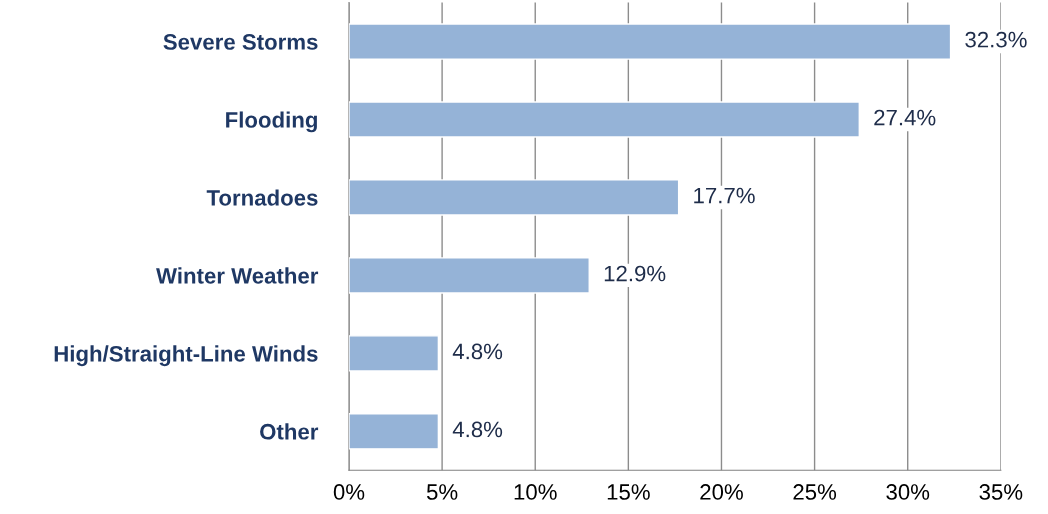 The width and height of the screenshot is (1048, 514). I want to click on data-label: 27.4%, so click(905, 117).